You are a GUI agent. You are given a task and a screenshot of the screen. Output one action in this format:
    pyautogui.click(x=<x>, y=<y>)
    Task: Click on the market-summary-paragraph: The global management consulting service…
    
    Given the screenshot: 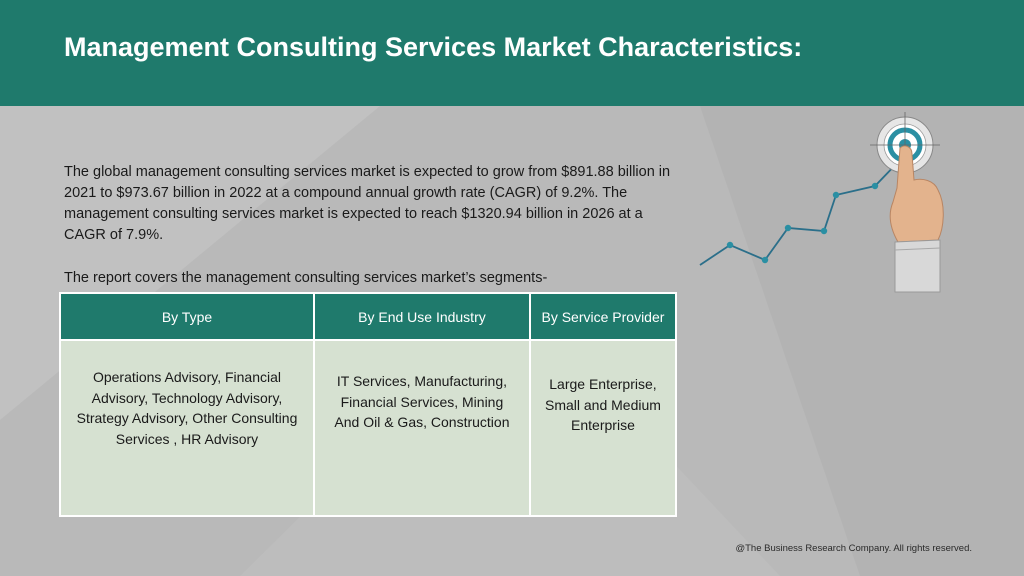 What is the action you would take?
    pyautogui.click(x=367, y=203)
    